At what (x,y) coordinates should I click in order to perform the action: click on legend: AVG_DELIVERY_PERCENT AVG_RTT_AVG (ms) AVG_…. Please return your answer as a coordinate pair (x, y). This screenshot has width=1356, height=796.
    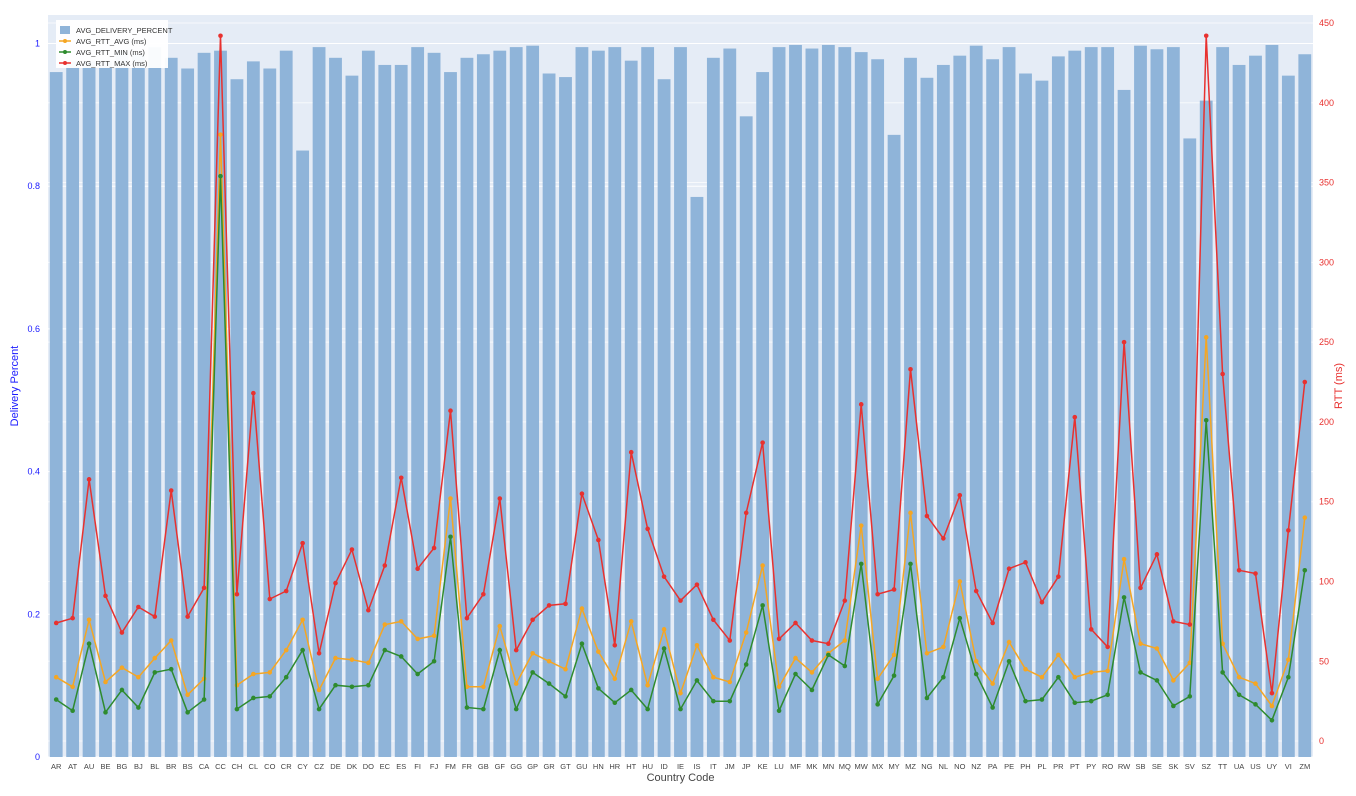
    Looking at the image, I should click on (114, 44).